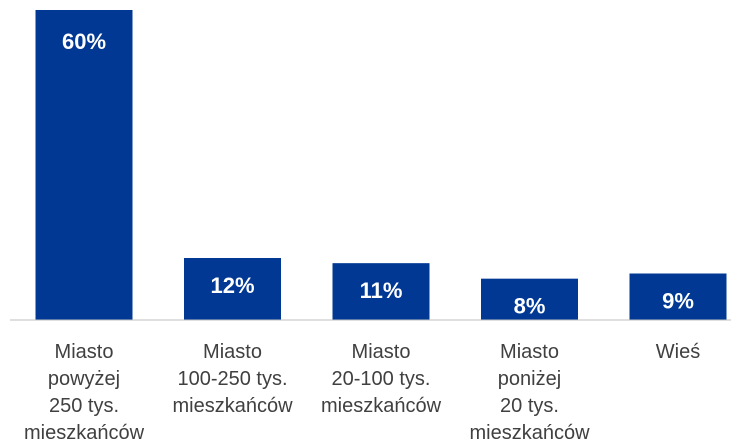 Image resolution: width=731 pixels, height=441 pixels. Describe the element at coordinates (84, 391) in the screenshot. I see `category-label-0: Miasto powyżej 250 tys. mieszkańców` at that location.